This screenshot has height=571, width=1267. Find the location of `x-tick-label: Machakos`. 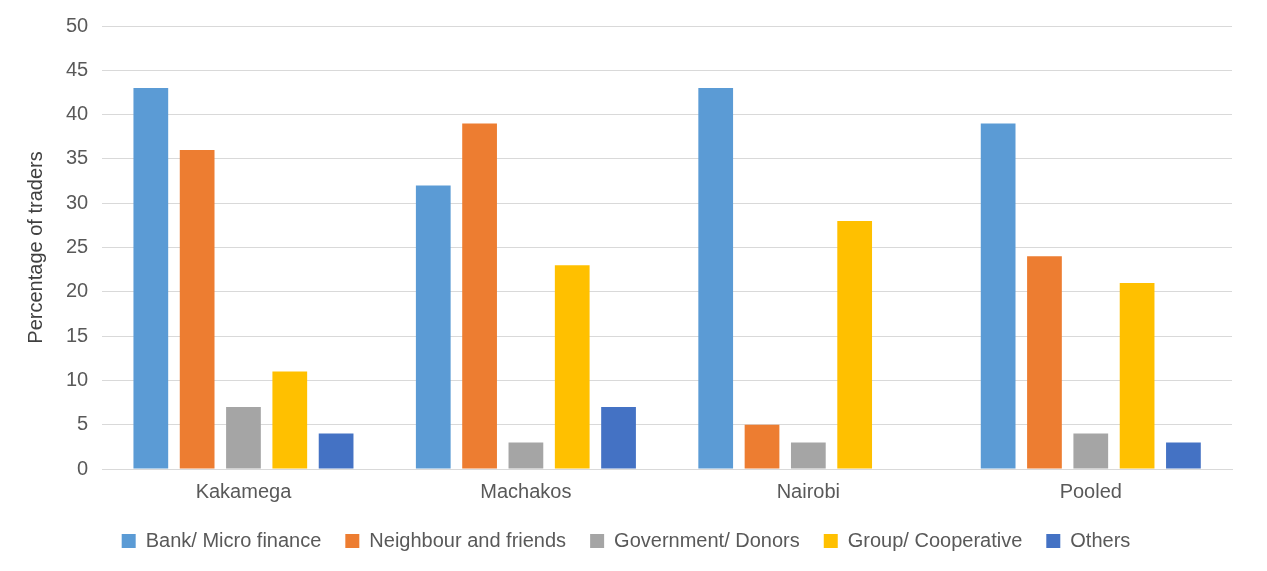

x-tick-label: Machakos is located at coordinates (526, 490).